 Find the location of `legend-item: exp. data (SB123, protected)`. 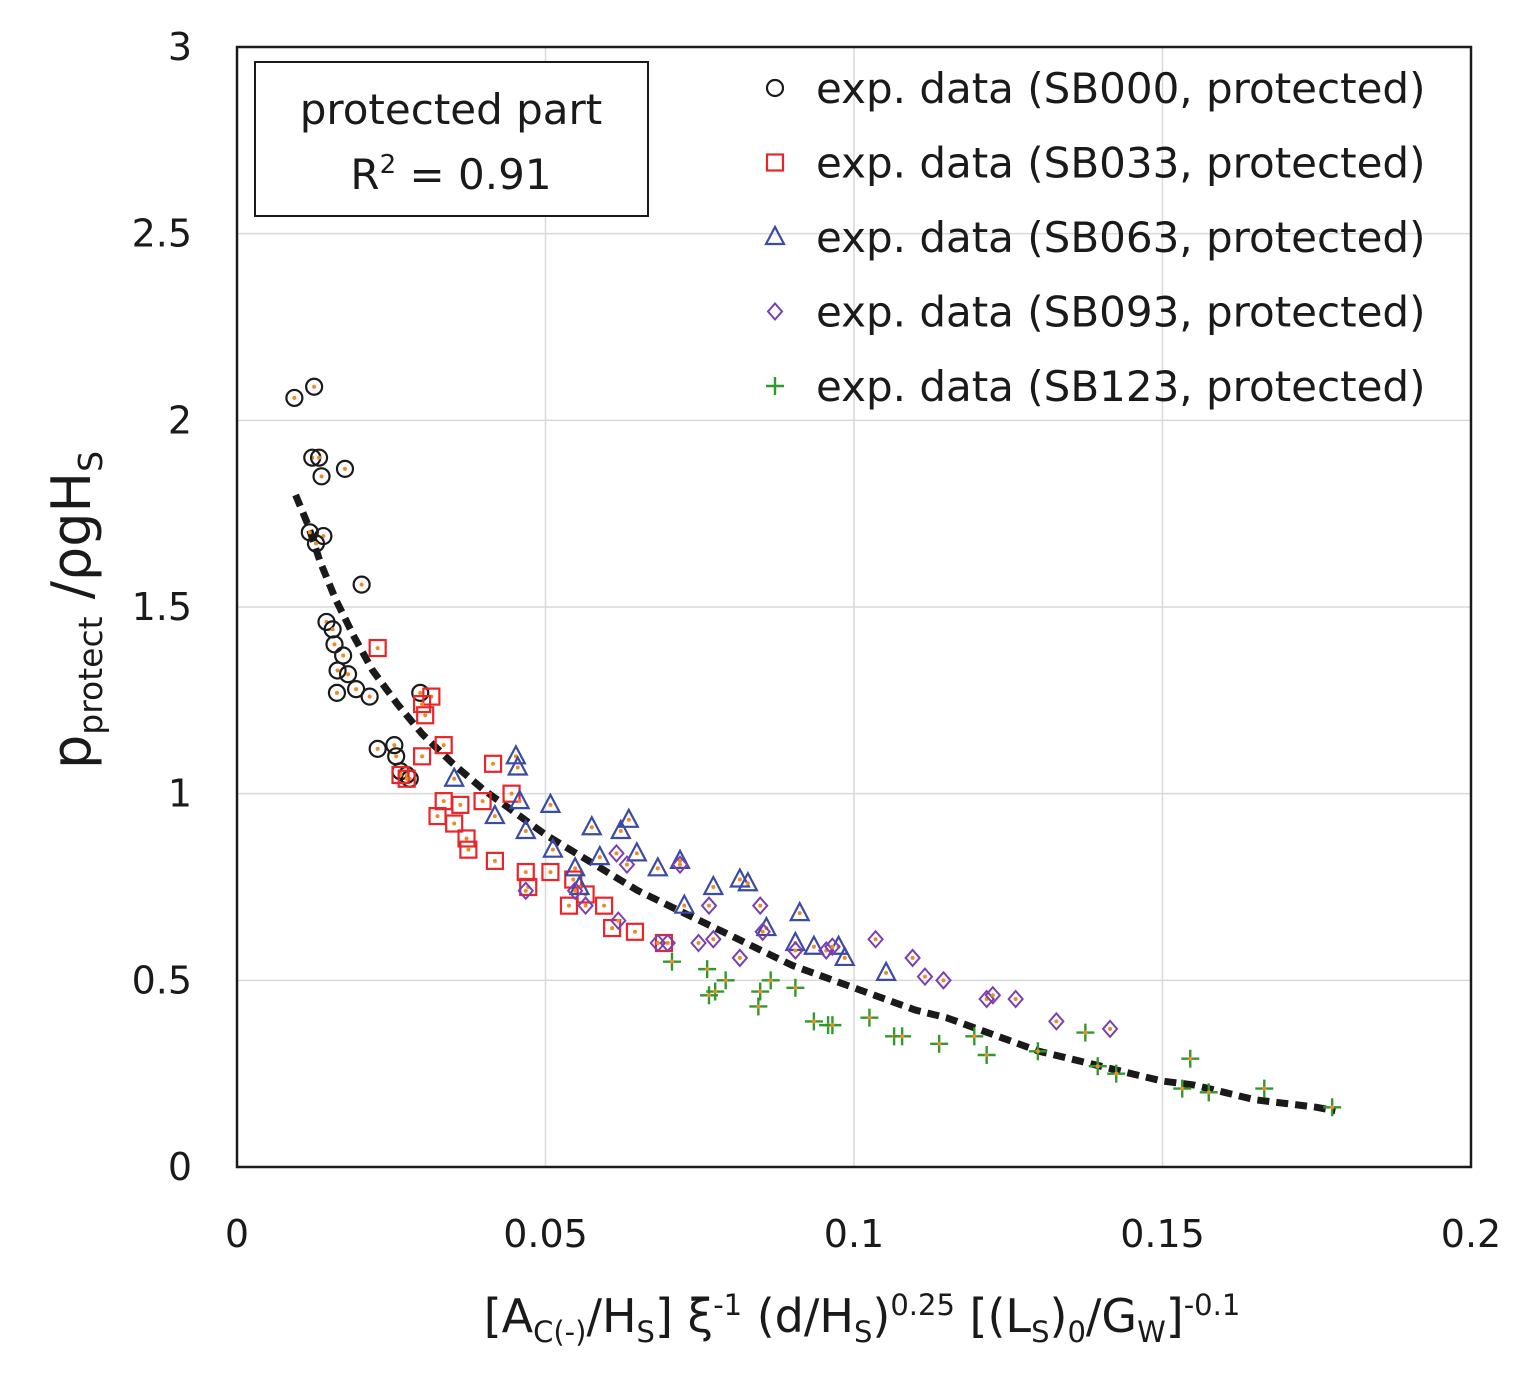

legend-item: exp. data (SB123, protected) is located at coordinates (1095, 386).